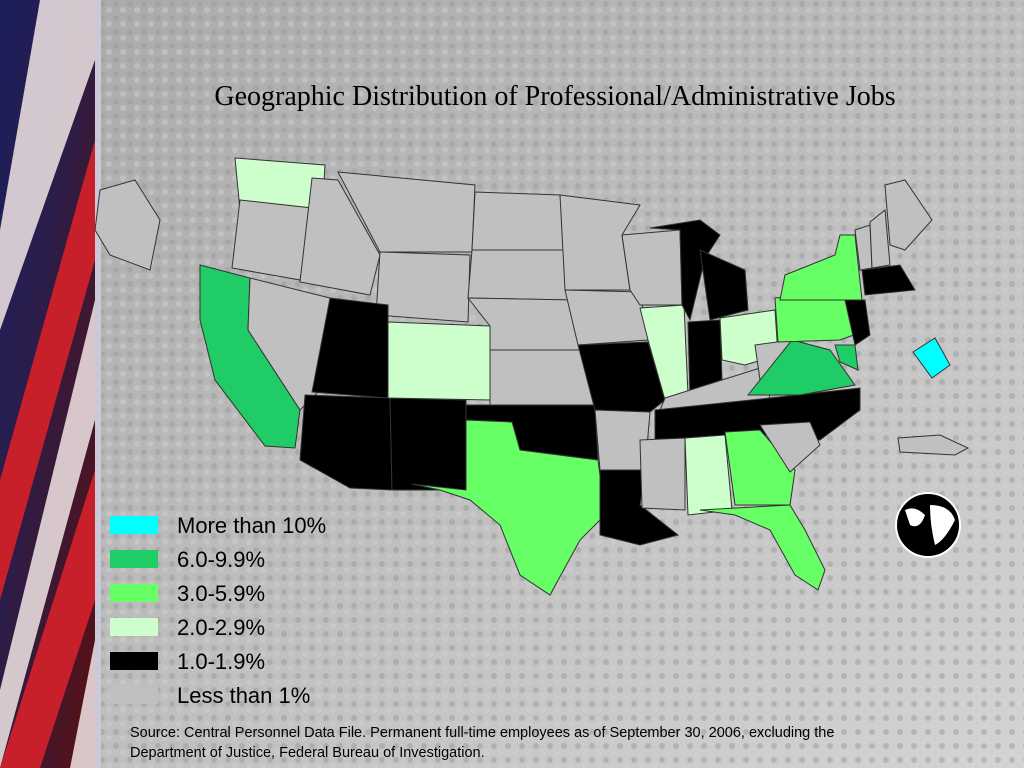 Image resolution: width=1024 pixels, height=768 pixels. I want to click on legend-label: Less than 1%, so click(243, 695).